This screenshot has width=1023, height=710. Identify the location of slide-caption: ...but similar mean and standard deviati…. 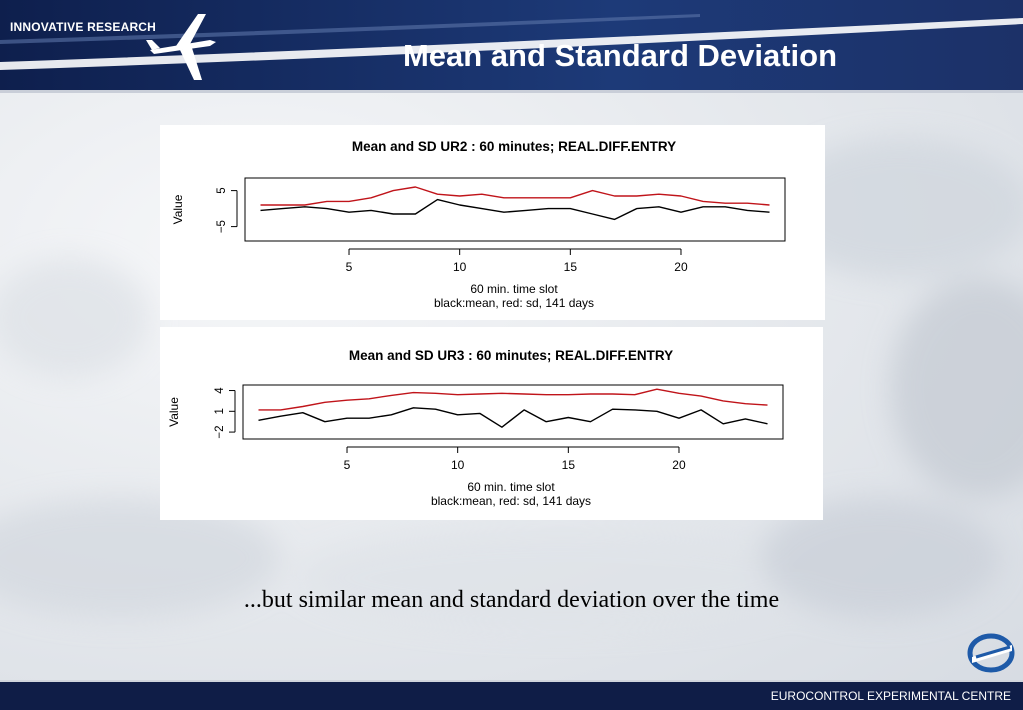
(511, 600).